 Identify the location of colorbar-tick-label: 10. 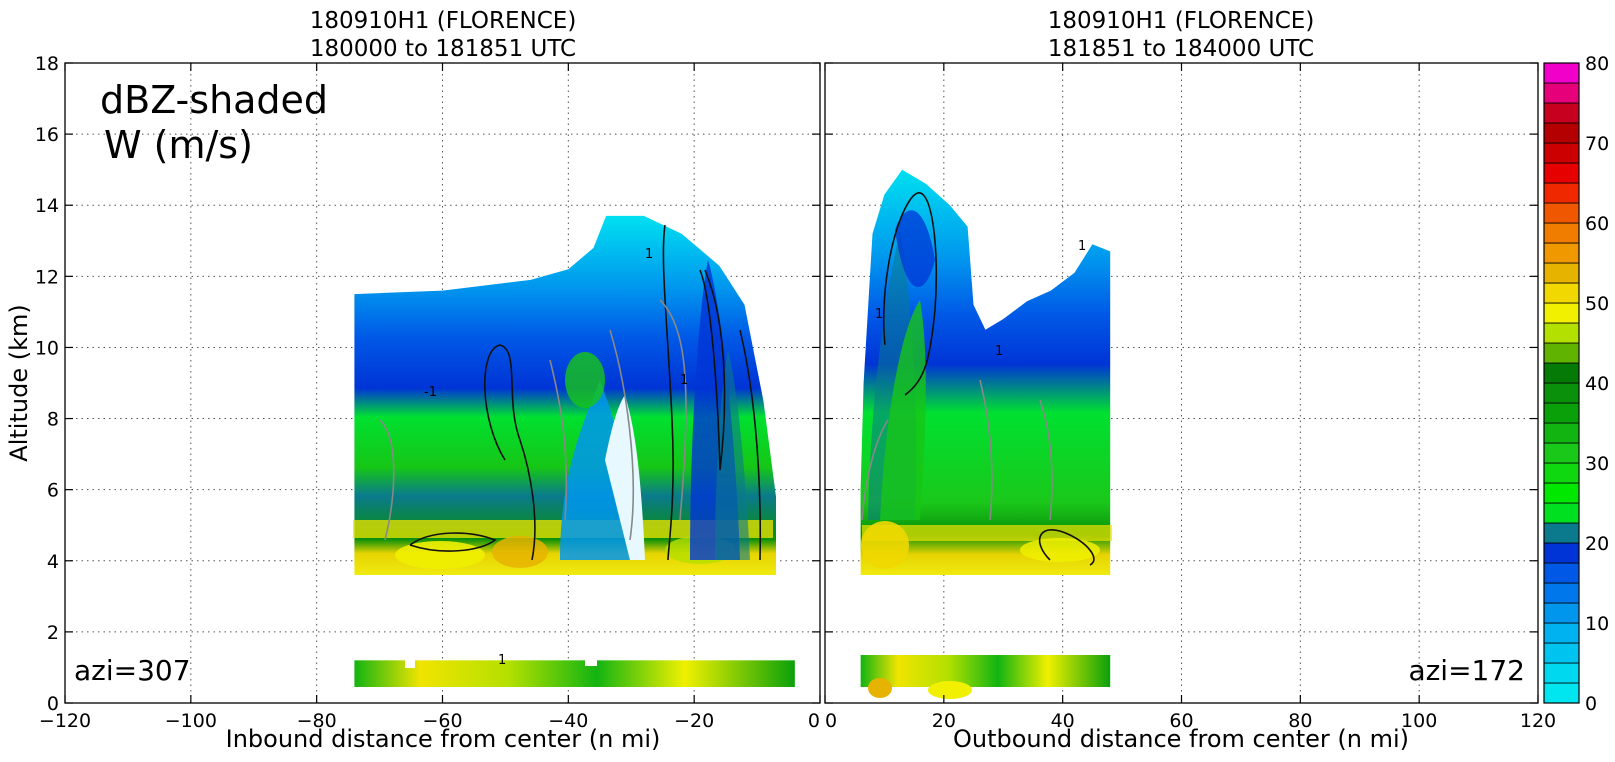
(1597, 624).